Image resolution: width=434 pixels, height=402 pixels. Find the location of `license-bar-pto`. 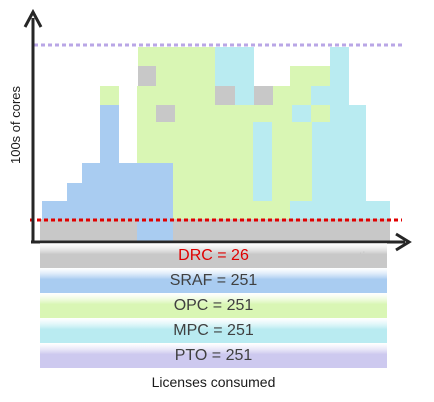

license-bar-pto is located at coordinates (213, 355).